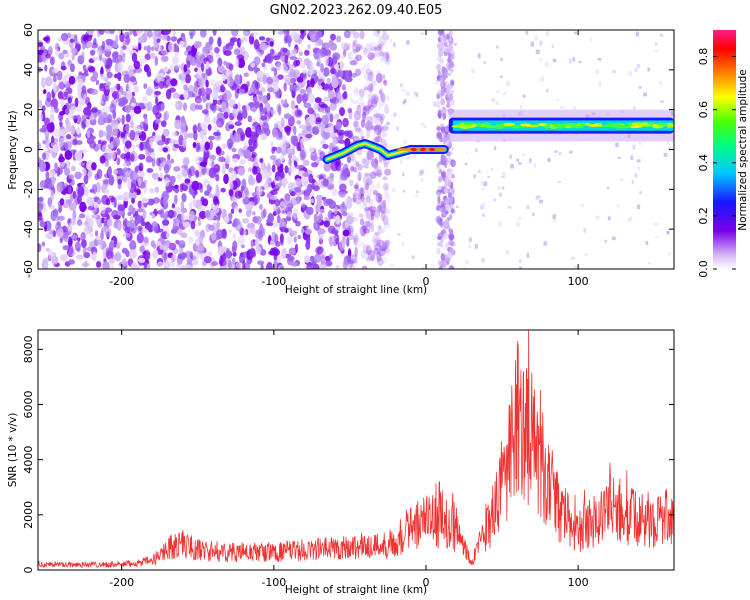  What do you see at coordinates (13, 450) in the screenshot?
I see `snr-y-axis-title: SNR (10 * v/v)` at bounding box center [13, 450].